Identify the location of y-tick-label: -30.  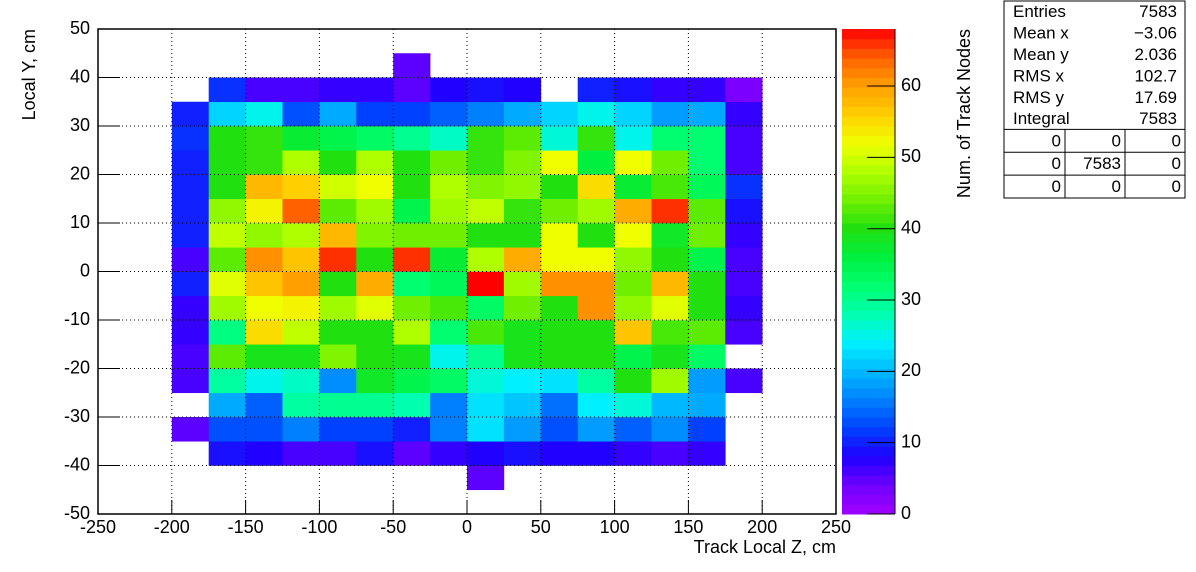
(77, 416).